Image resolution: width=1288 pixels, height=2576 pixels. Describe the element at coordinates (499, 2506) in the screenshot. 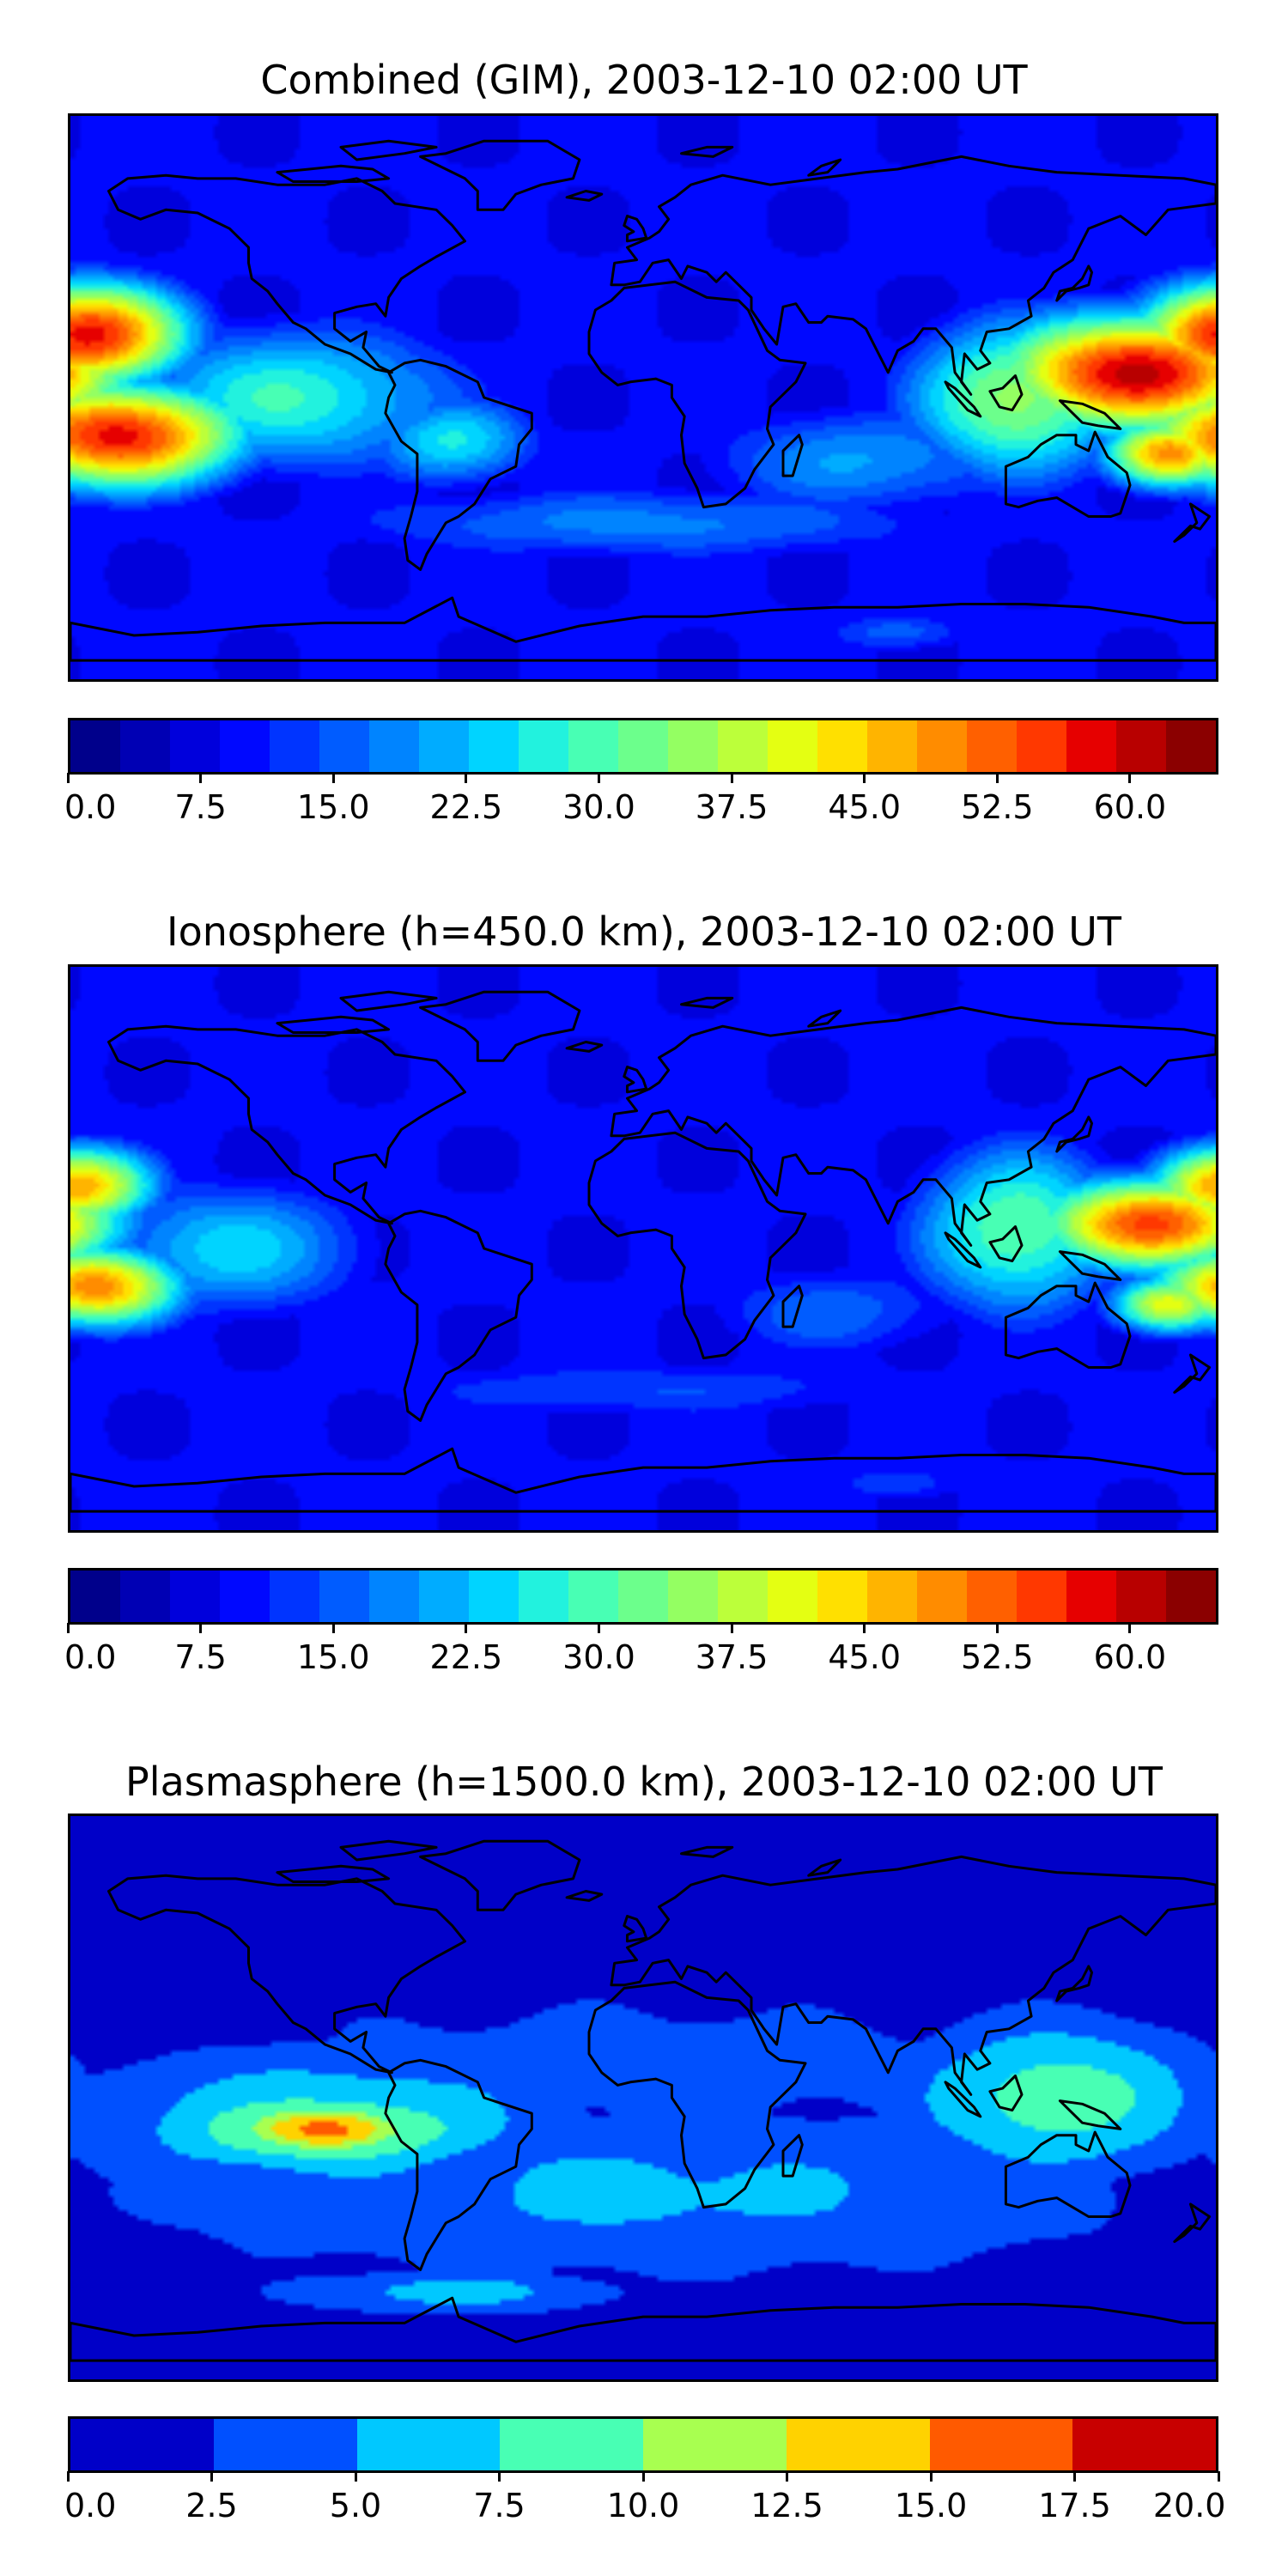

I see `colorbar-tick-label: 7.5` at that location.